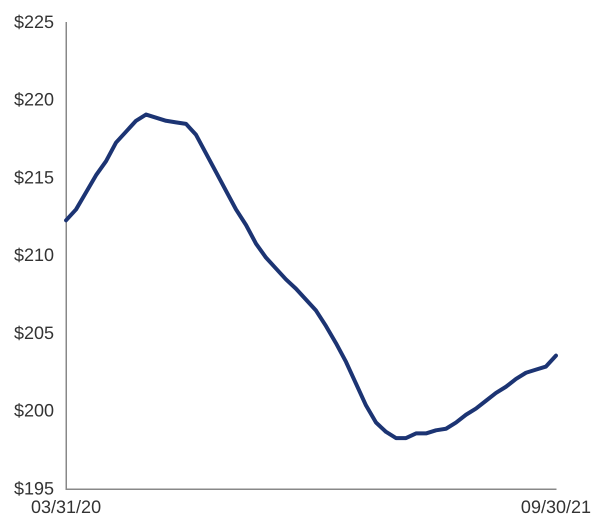  I want to click on x-tick-label: 03/31/20, so click(66, 507).